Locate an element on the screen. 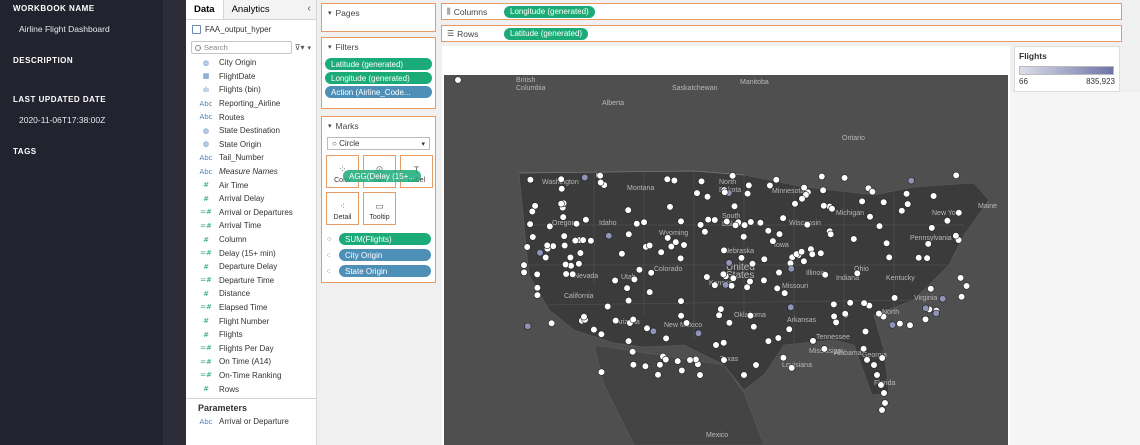  mark-pill-sum-flights: SUM(Flights) is located at coordinates (385, 239).